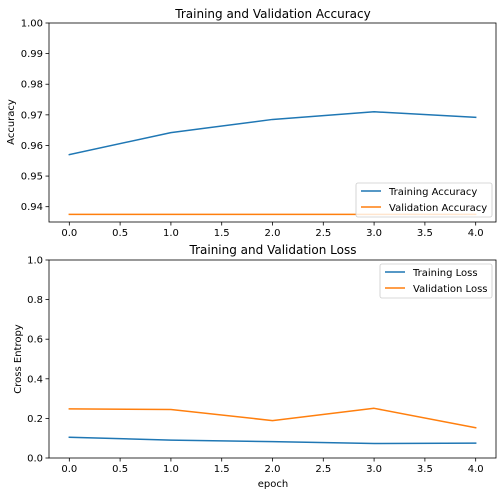 This screenshot has width=504, height=496. Describe the element at coordinates (32, 85) in the screenshot. I see `accuracy-y-tick-label: 0.98` at that location.